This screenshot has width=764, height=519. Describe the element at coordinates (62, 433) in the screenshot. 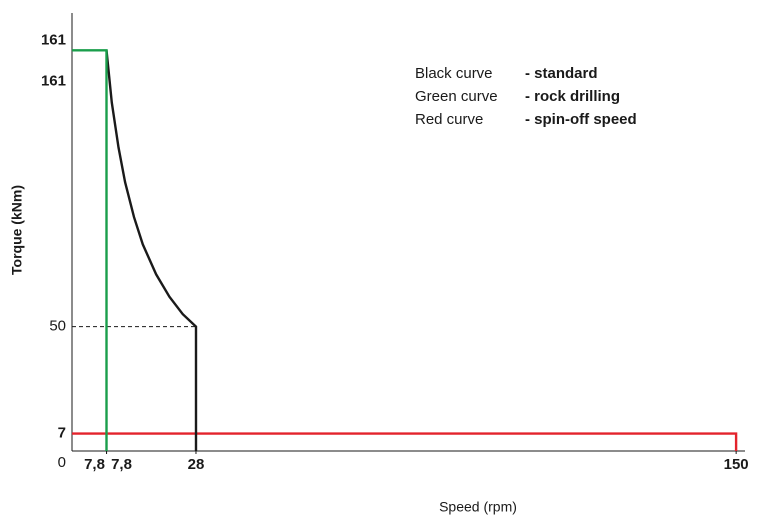

I see `y-tick-label: 7` at that location.